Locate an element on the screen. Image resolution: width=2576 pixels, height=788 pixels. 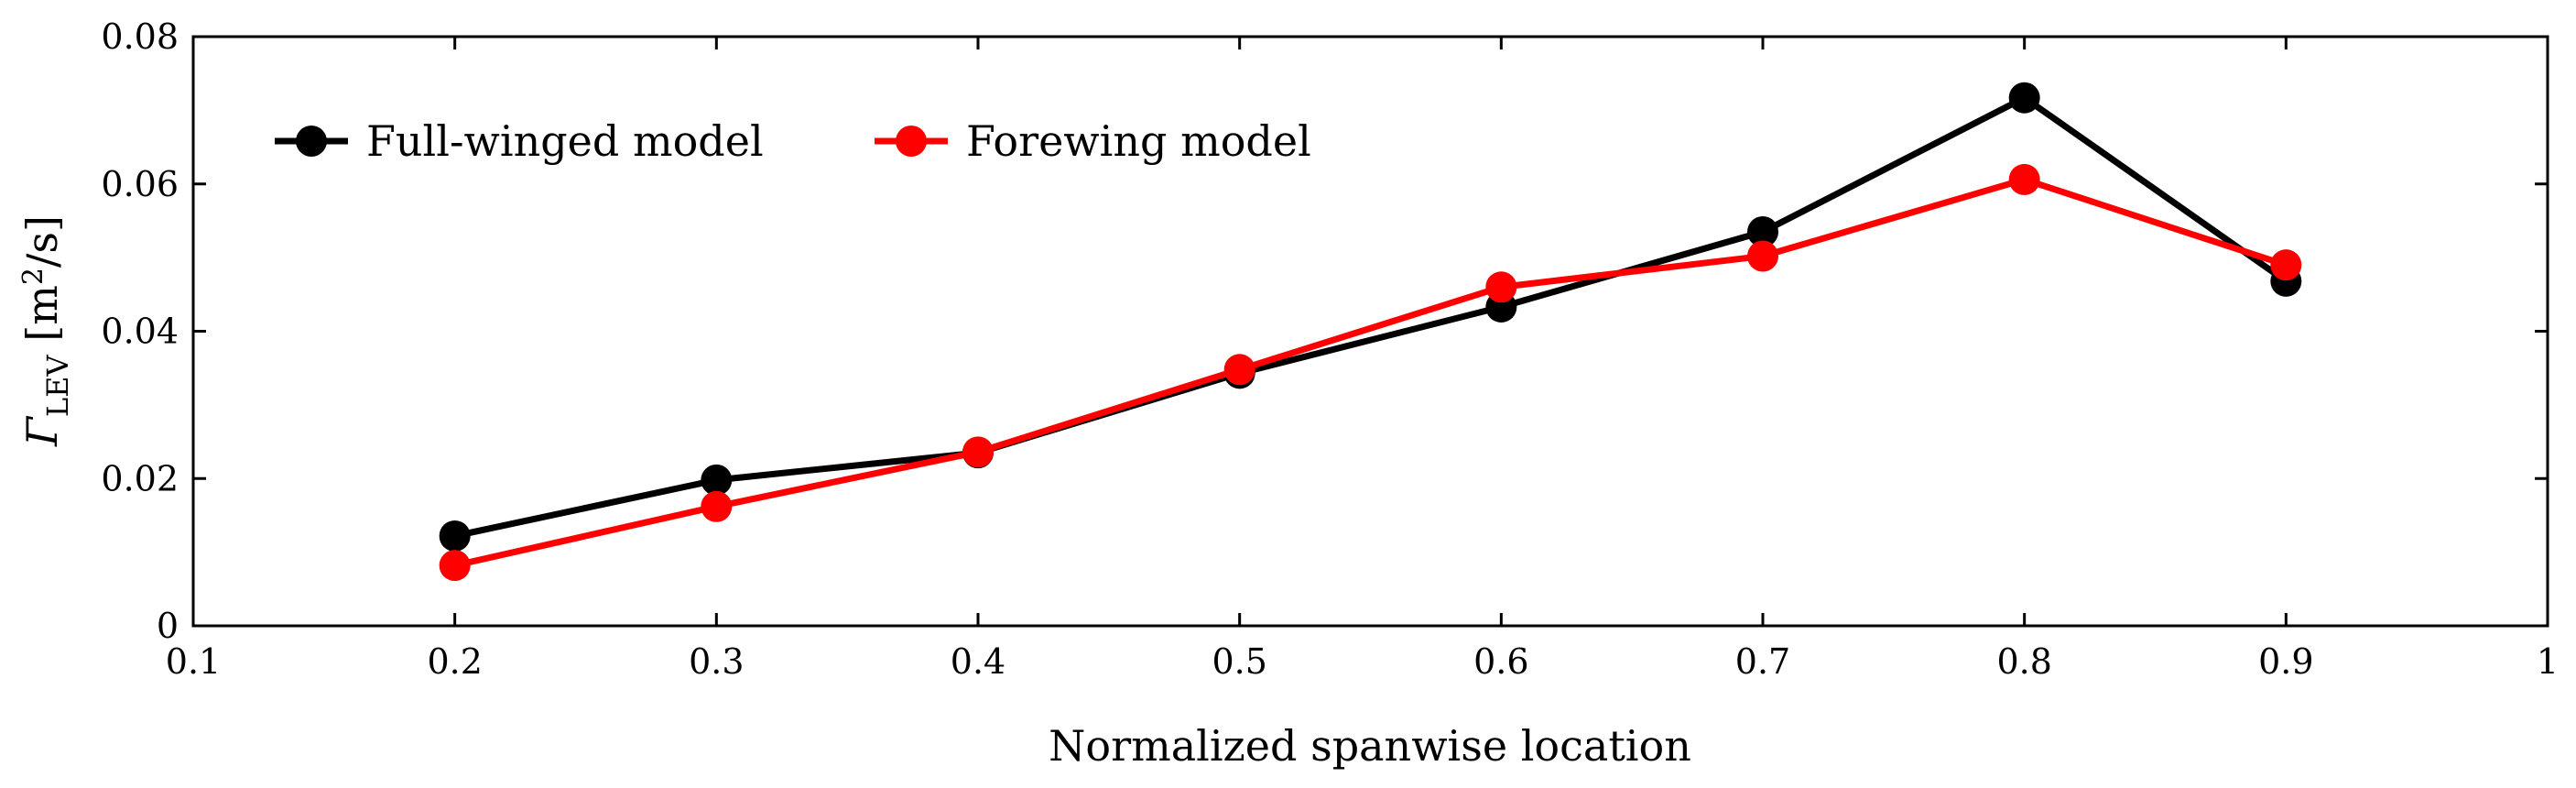
x-tick-label: 0.6 is located at coordinates (1500, 662).